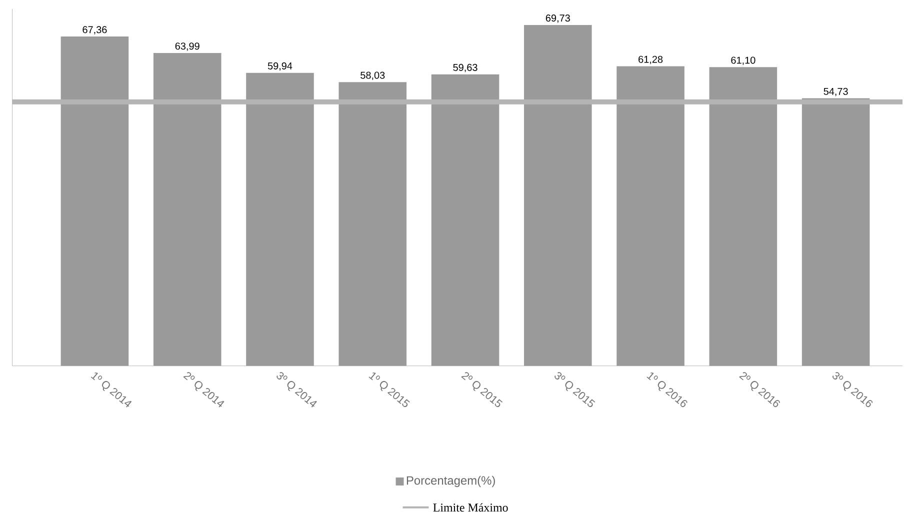 The height and width of the screenshot is (516, 905). I want to click on data-label: 61,28, so click(650, 60).